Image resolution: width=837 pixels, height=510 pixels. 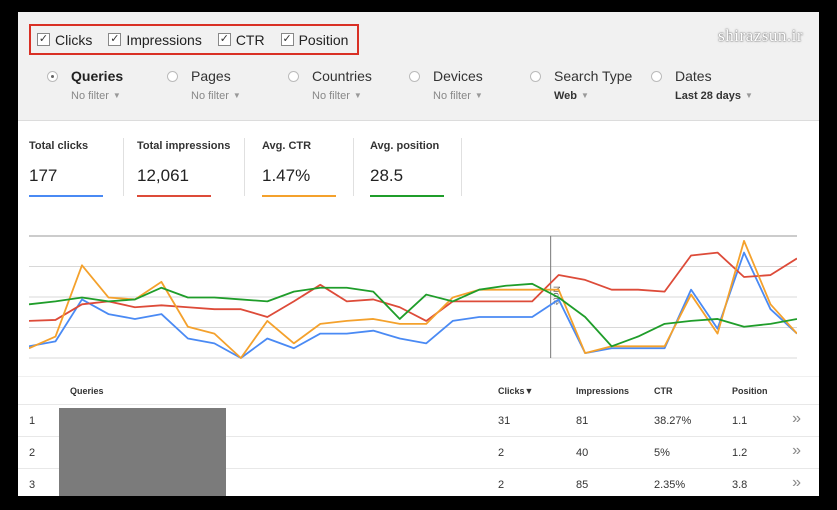 I want to click on toggle-impressions: ✓ Impressions, so click(x=155, y=39).